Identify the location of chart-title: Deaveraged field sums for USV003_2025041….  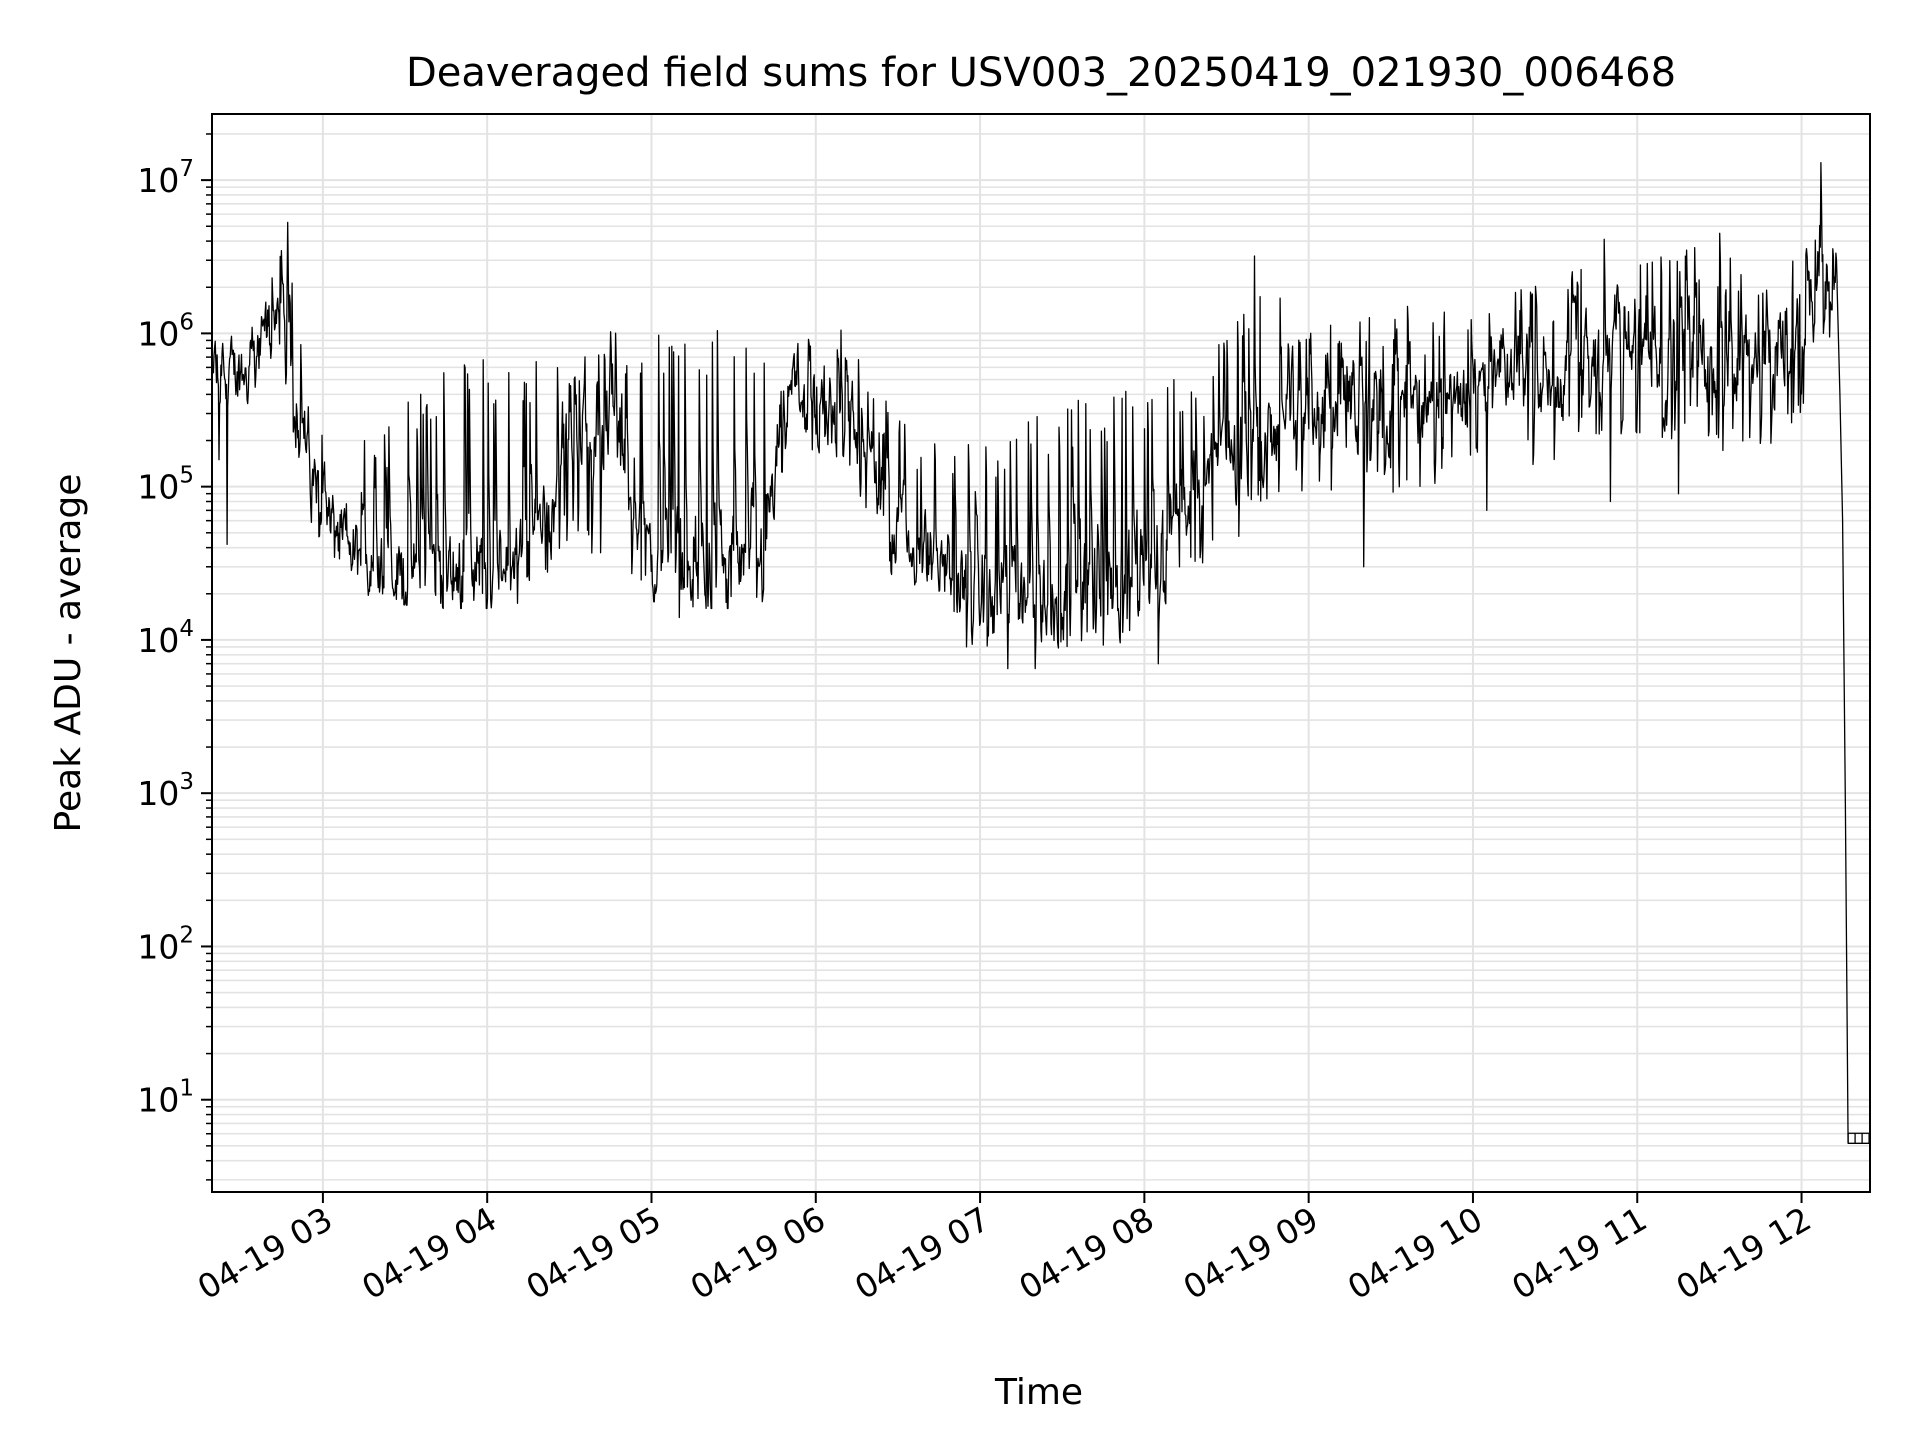
(1041, 73).